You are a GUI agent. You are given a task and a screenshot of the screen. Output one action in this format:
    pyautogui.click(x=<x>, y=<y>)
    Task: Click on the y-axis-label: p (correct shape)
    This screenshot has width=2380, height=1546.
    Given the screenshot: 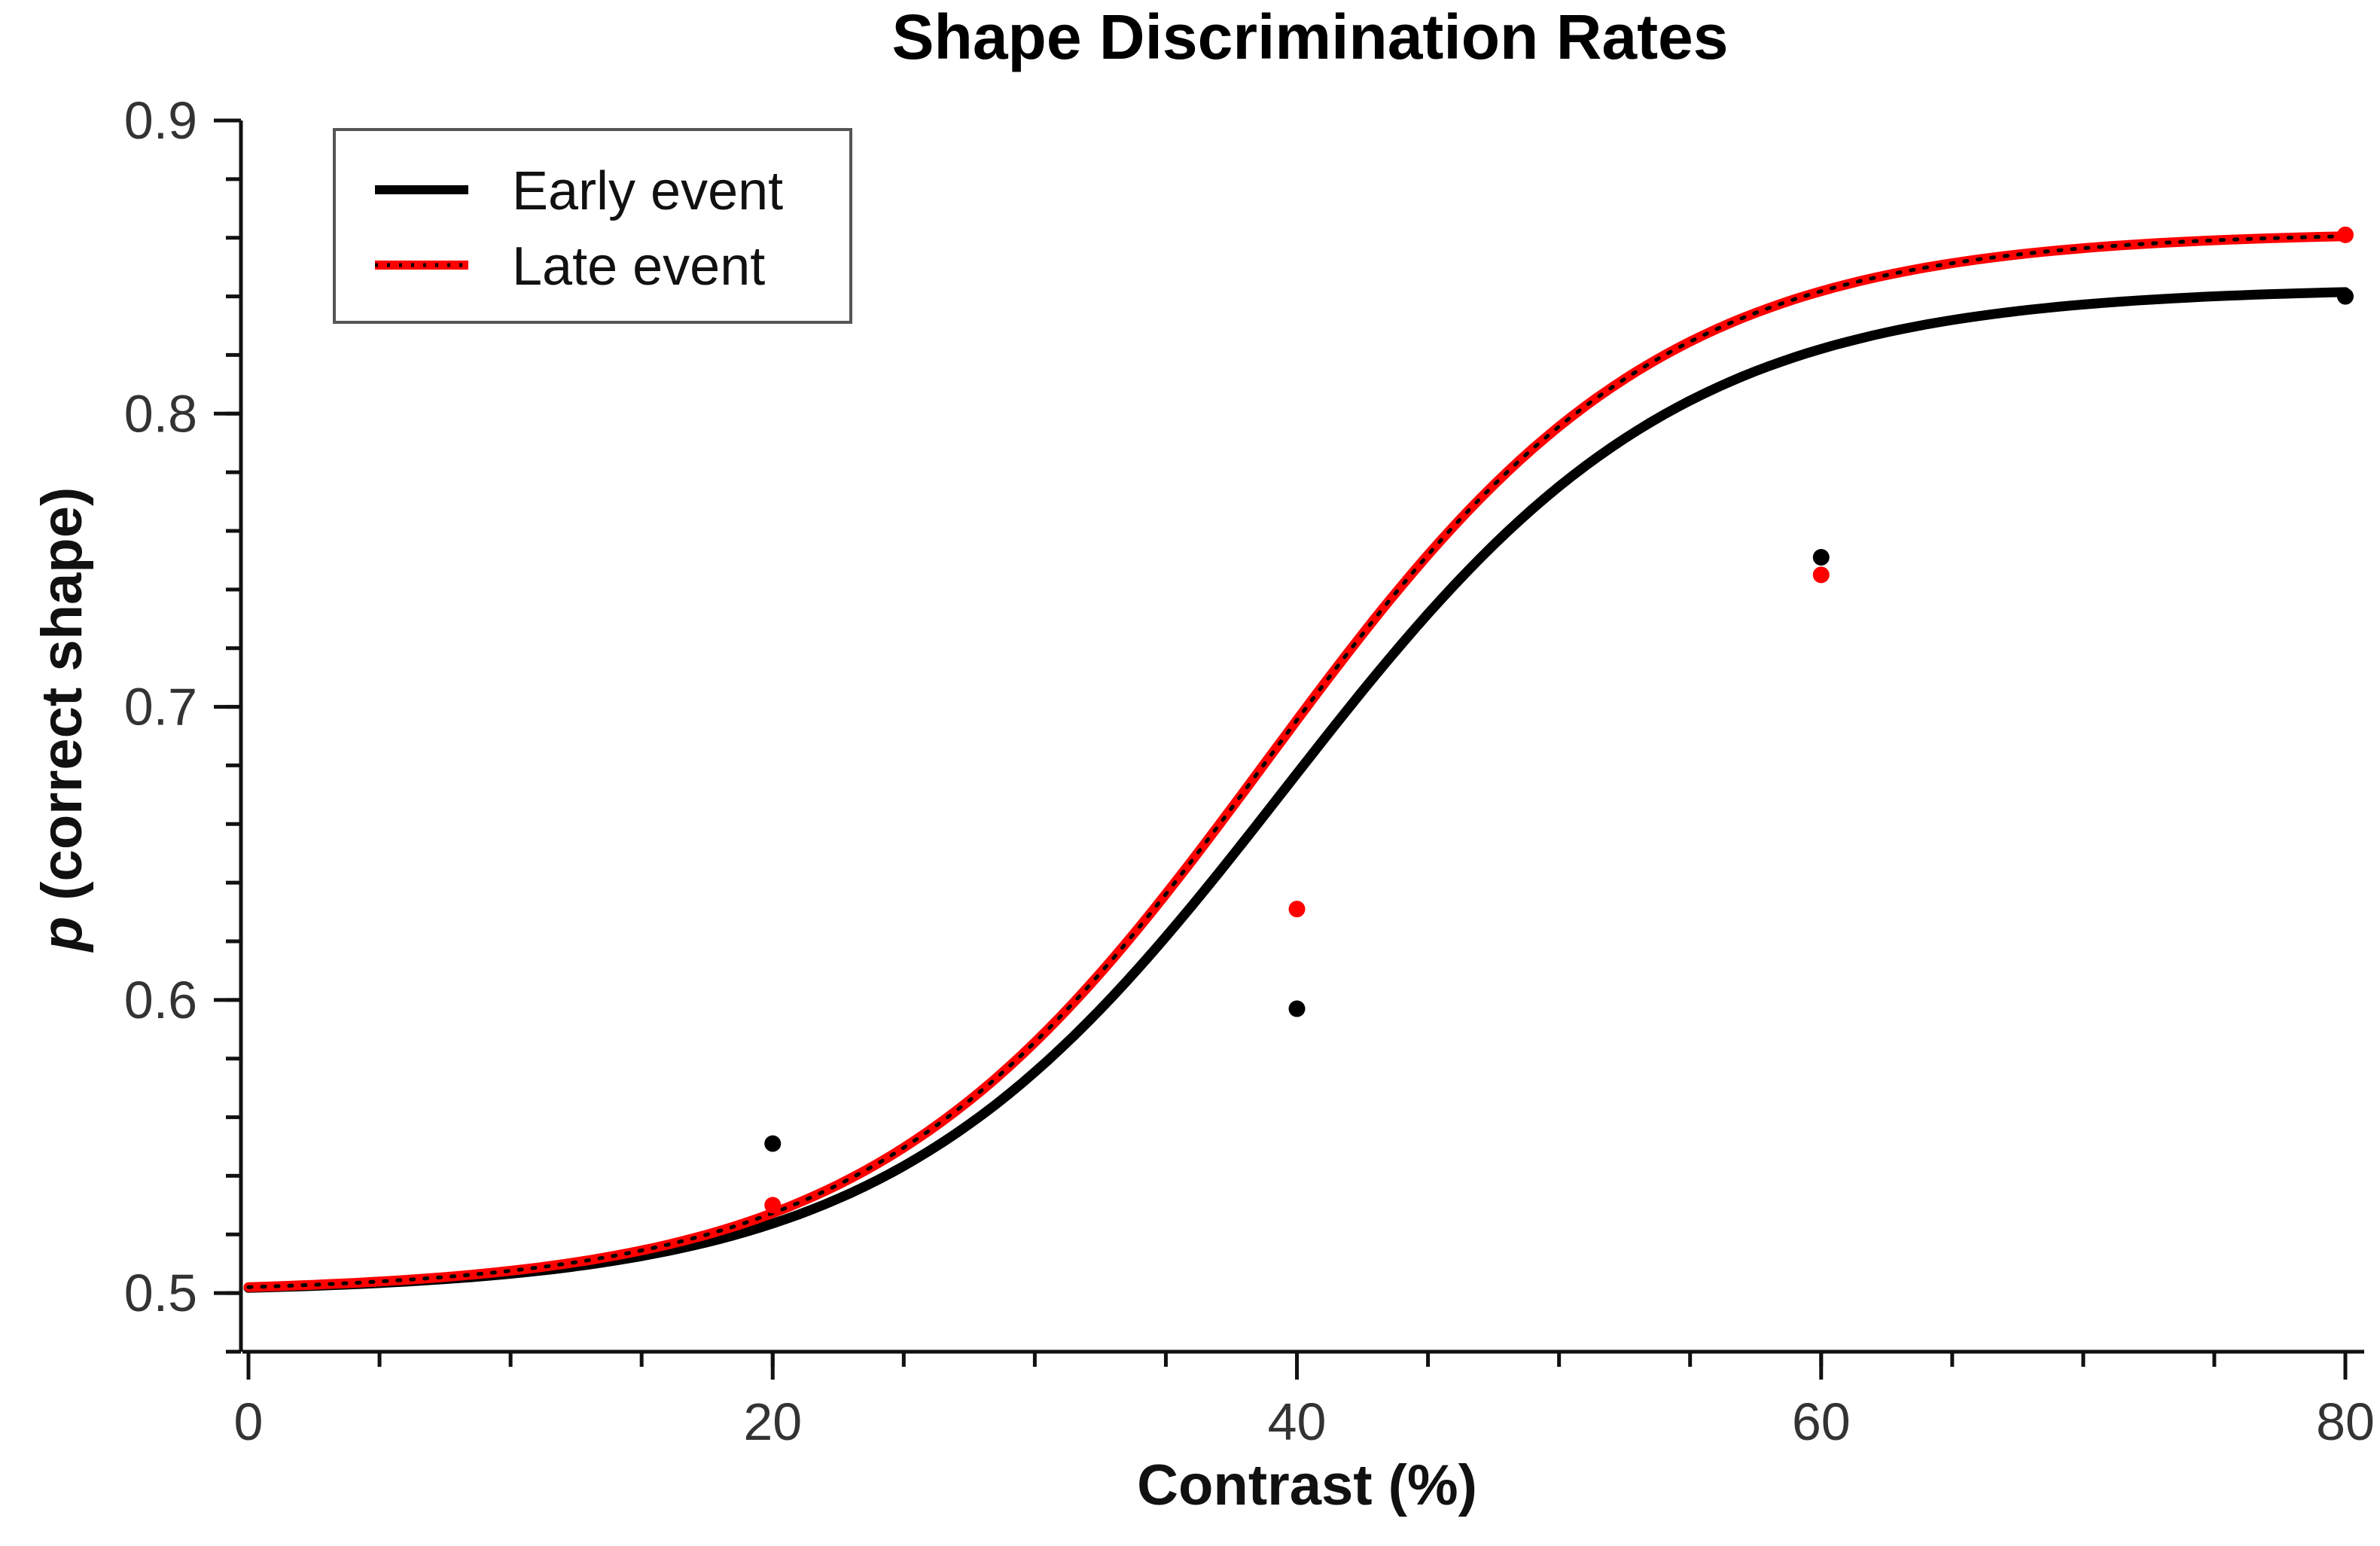 What is the action you would take?
    pyautogui.click(x=62, y=720)
    